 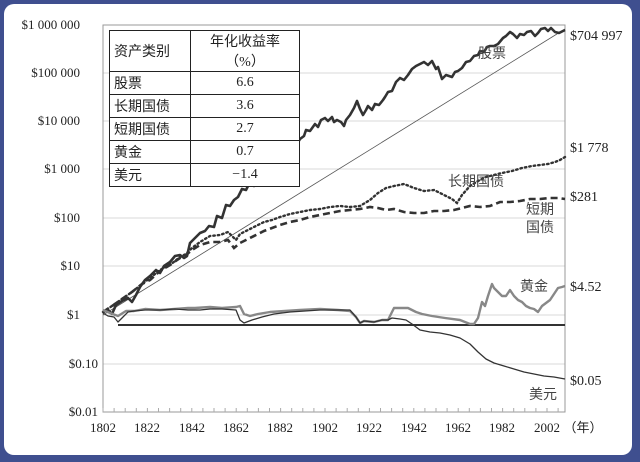 What do you see at coordinates (334, 344) in the screenshot?
I see `series-dollar` at bounding box center [334, 344].